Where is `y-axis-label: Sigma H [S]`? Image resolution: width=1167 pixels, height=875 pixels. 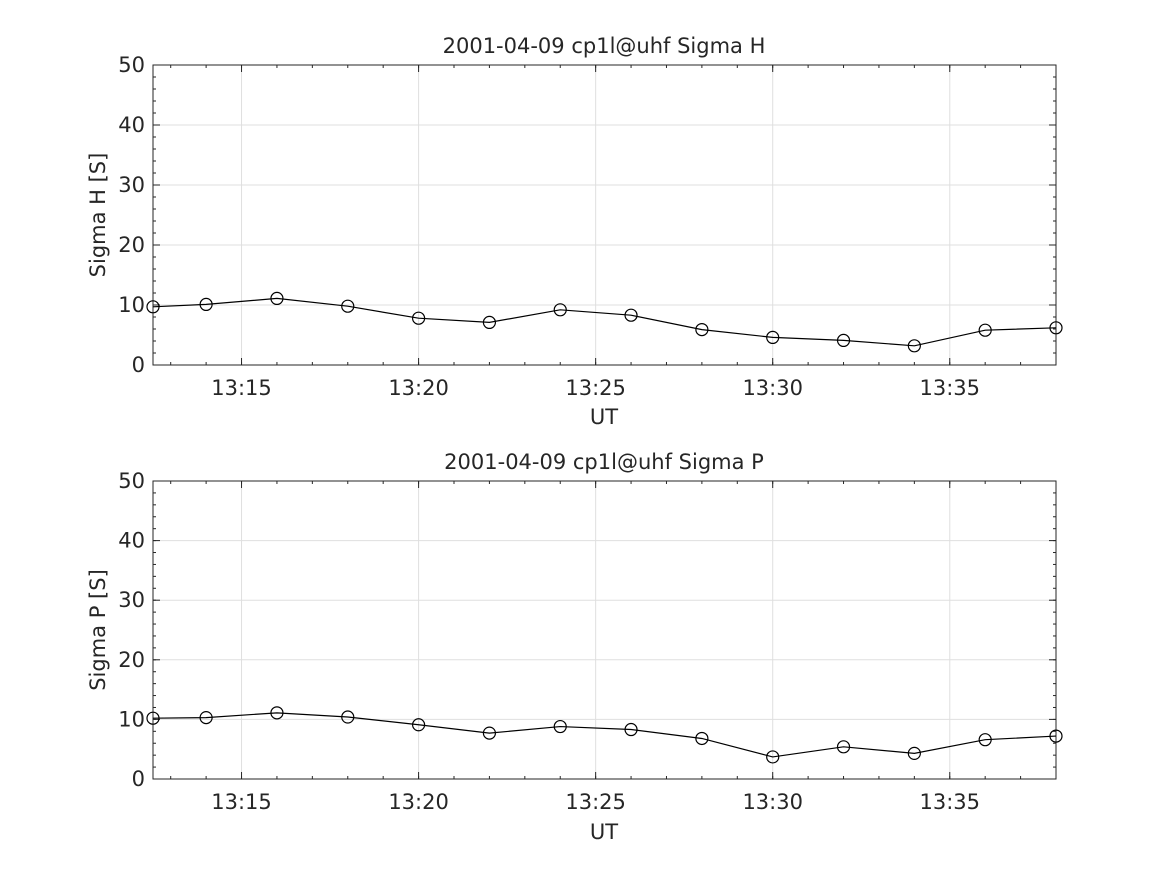
y-axis-label: Sigma H [S] is located at coordinates (98, 215).